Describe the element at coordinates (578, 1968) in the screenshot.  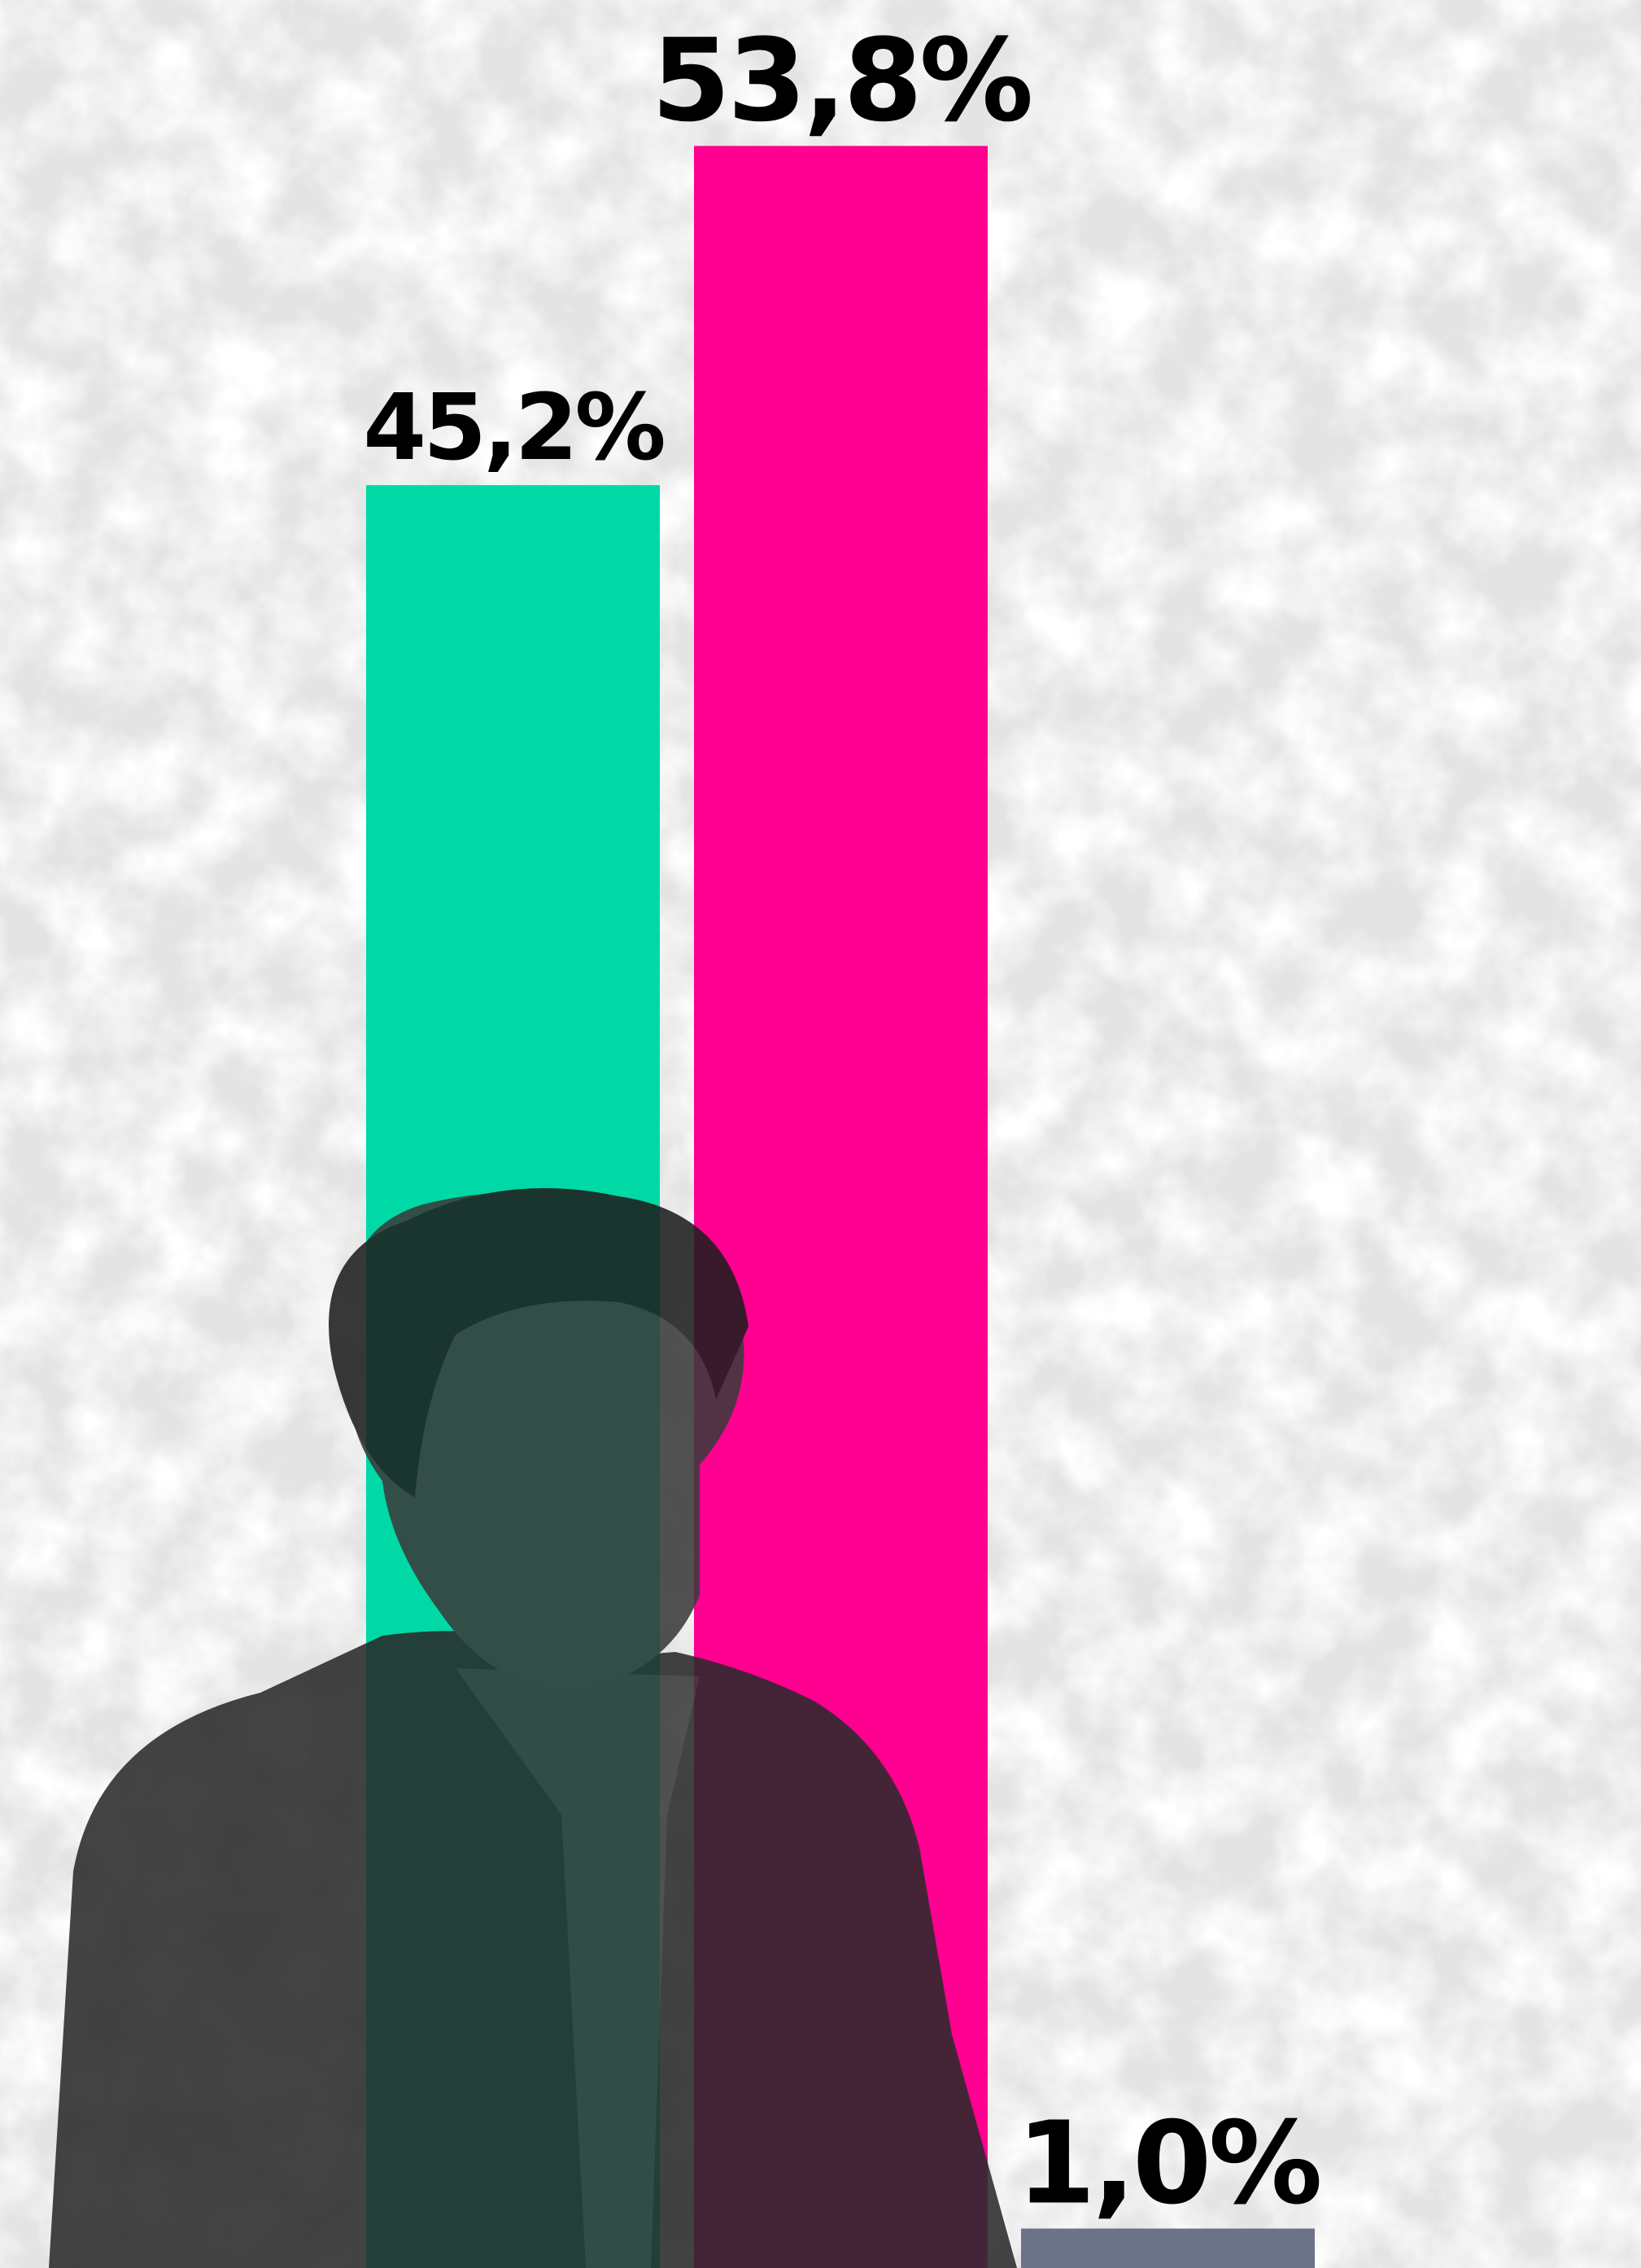
I see `portrait-shirt` at that location.